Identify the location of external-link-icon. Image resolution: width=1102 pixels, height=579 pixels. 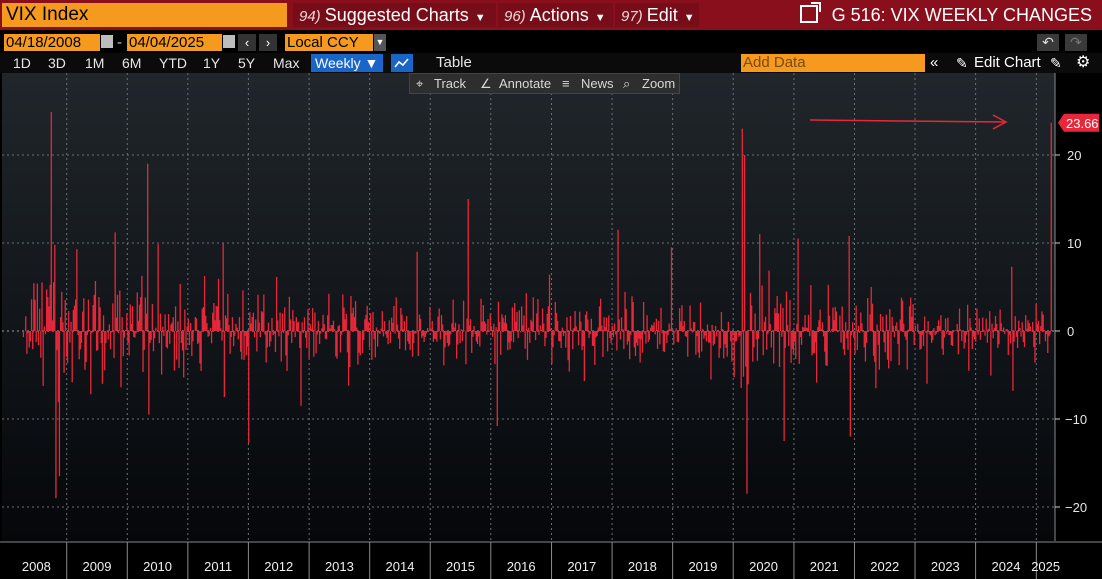
(810, 12).